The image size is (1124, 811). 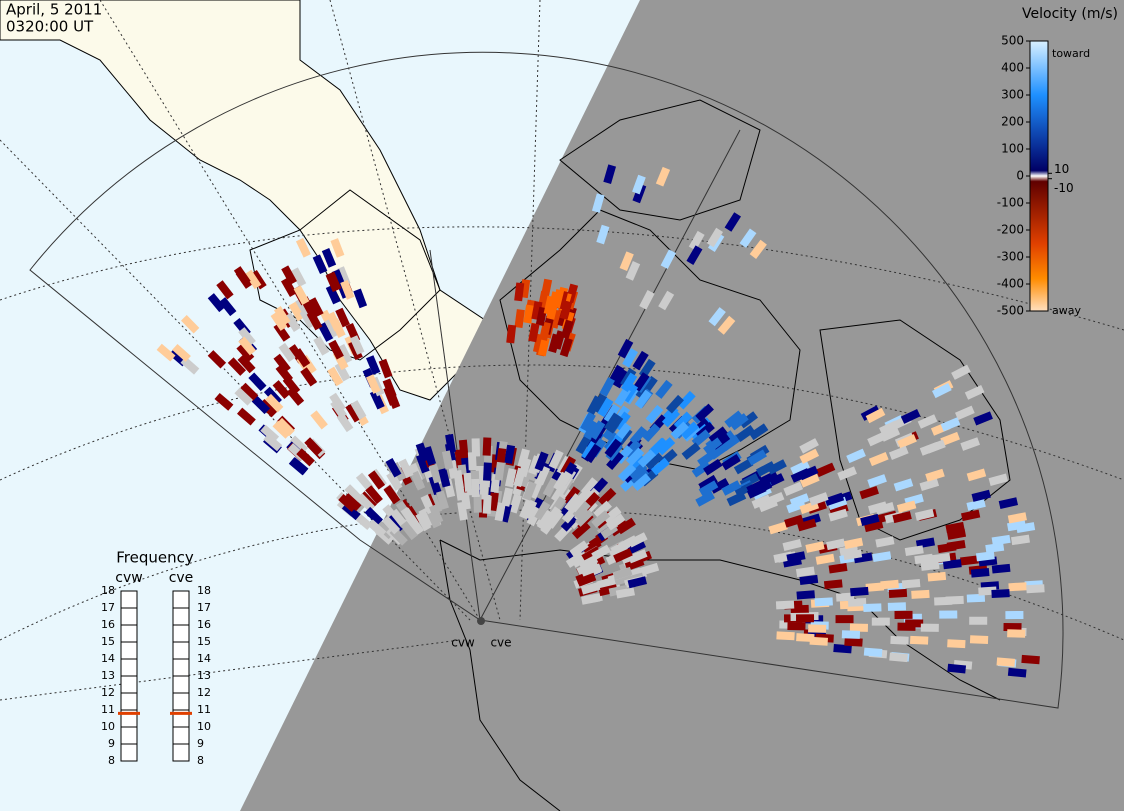 What do you see at coordinates (1010, 257) in the screenshot?
I see `colorbar-tick-label: -300` at bounding box center [1010, 257].